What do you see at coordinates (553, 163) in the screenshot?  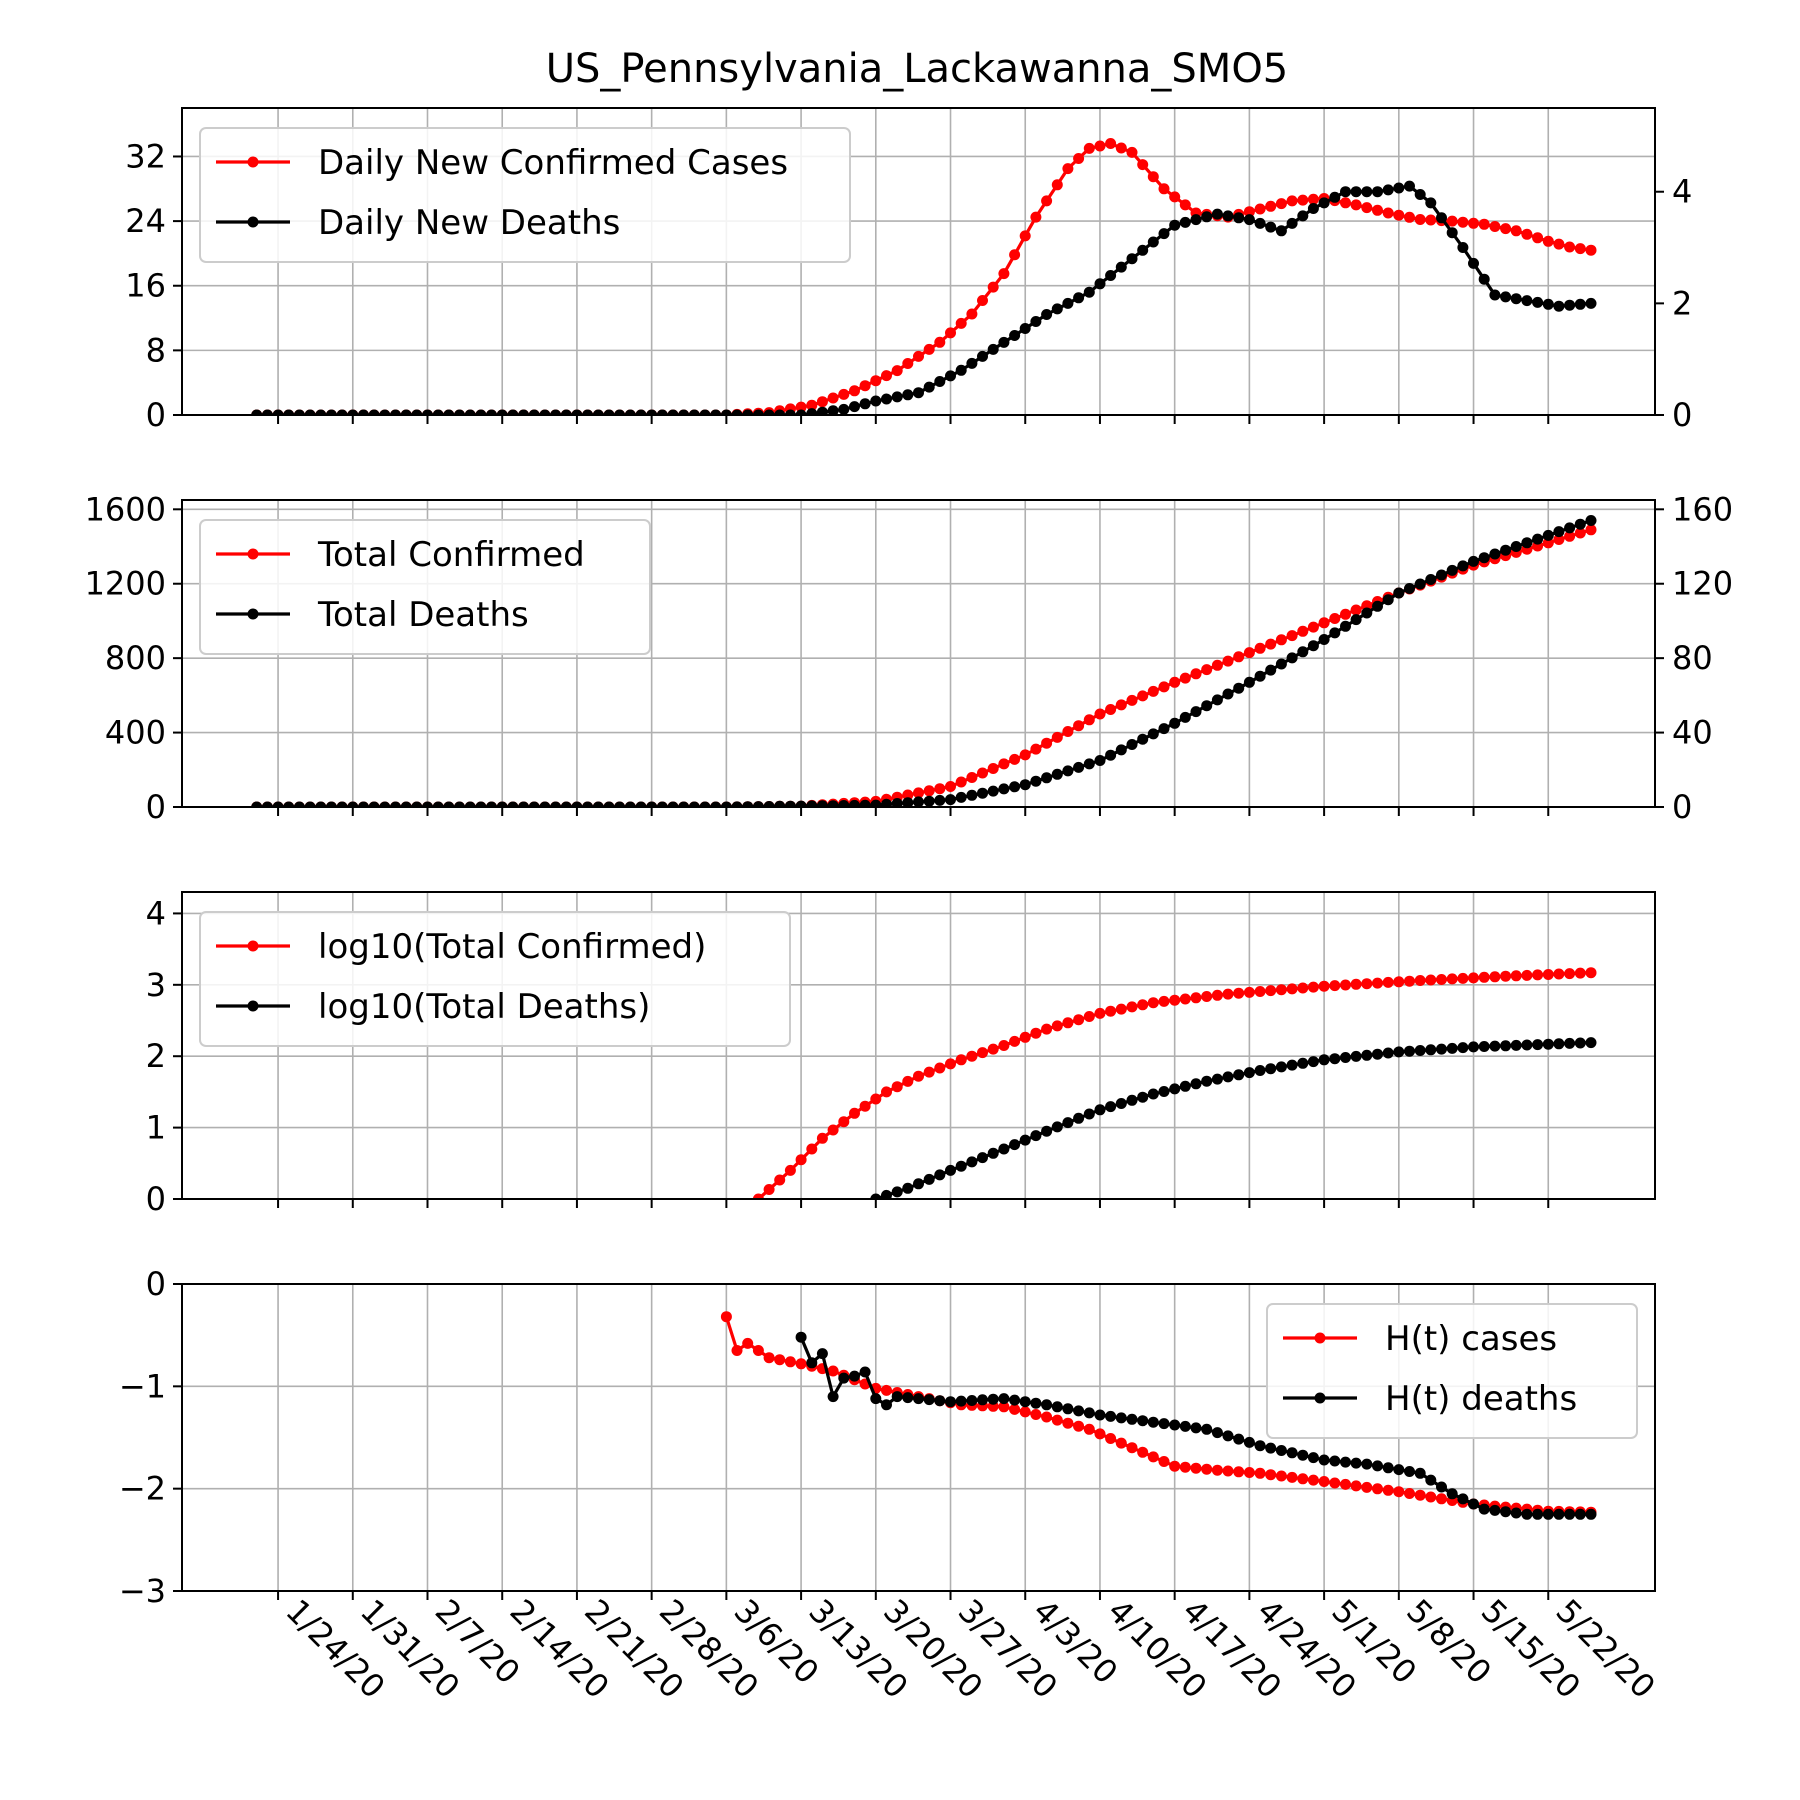 I see `legend-label: Daily New Confirmed Cases` at bounding box center [553, 163].